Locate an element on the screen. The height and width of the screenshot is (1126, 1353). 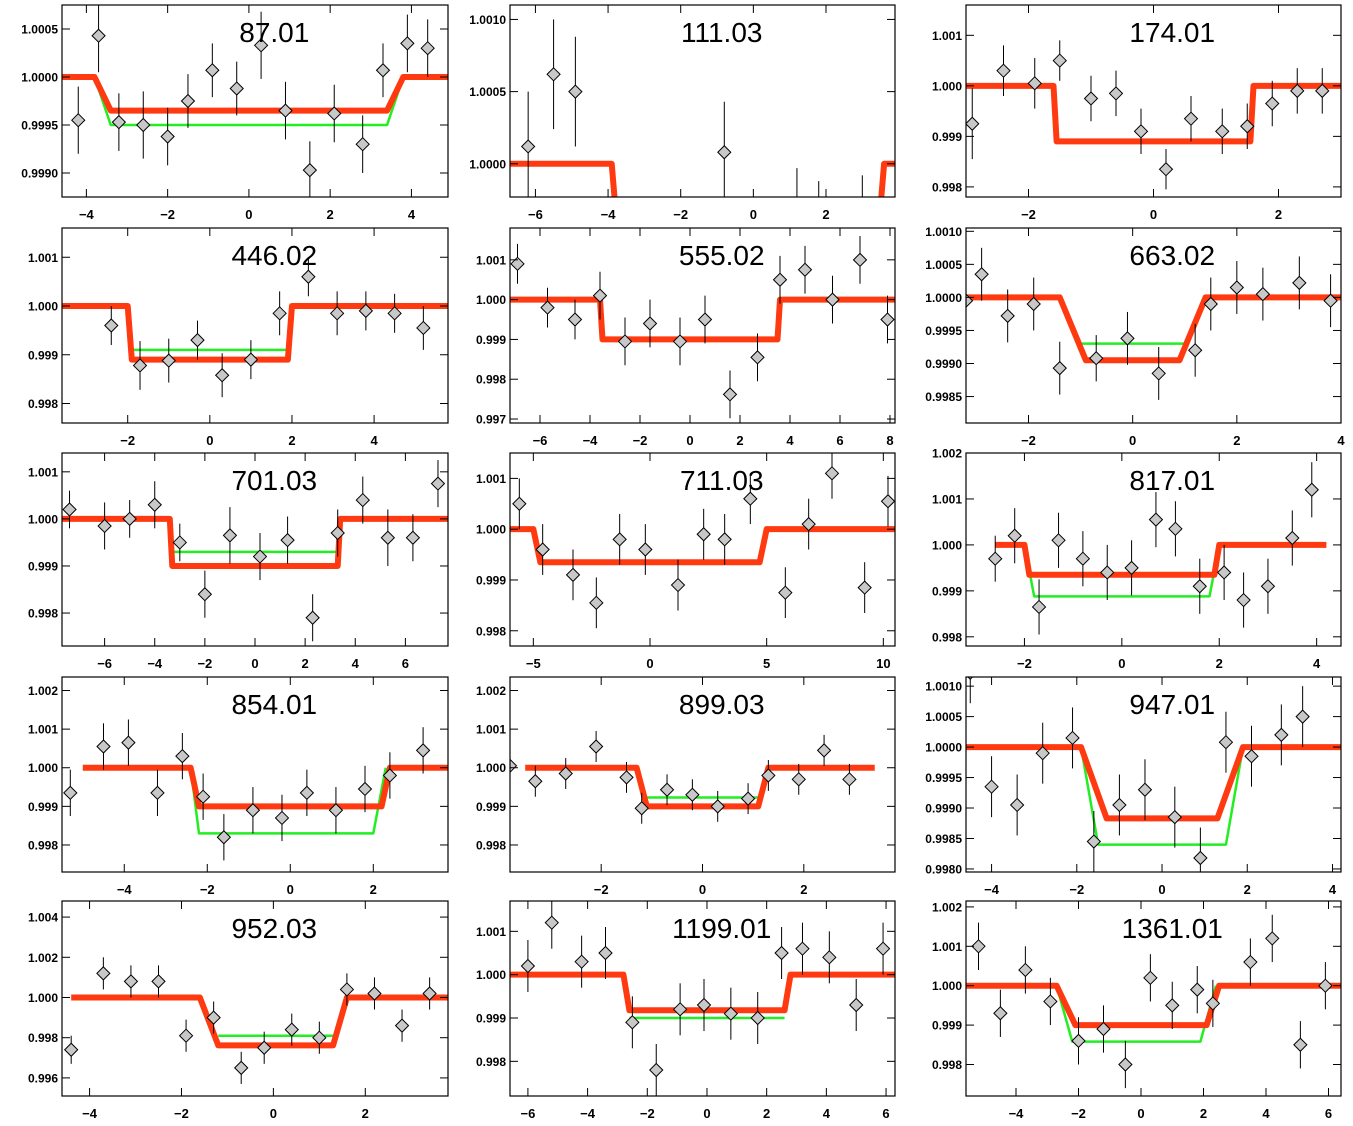
panel-title: 174.01 is located at coordinates (1172, 32).